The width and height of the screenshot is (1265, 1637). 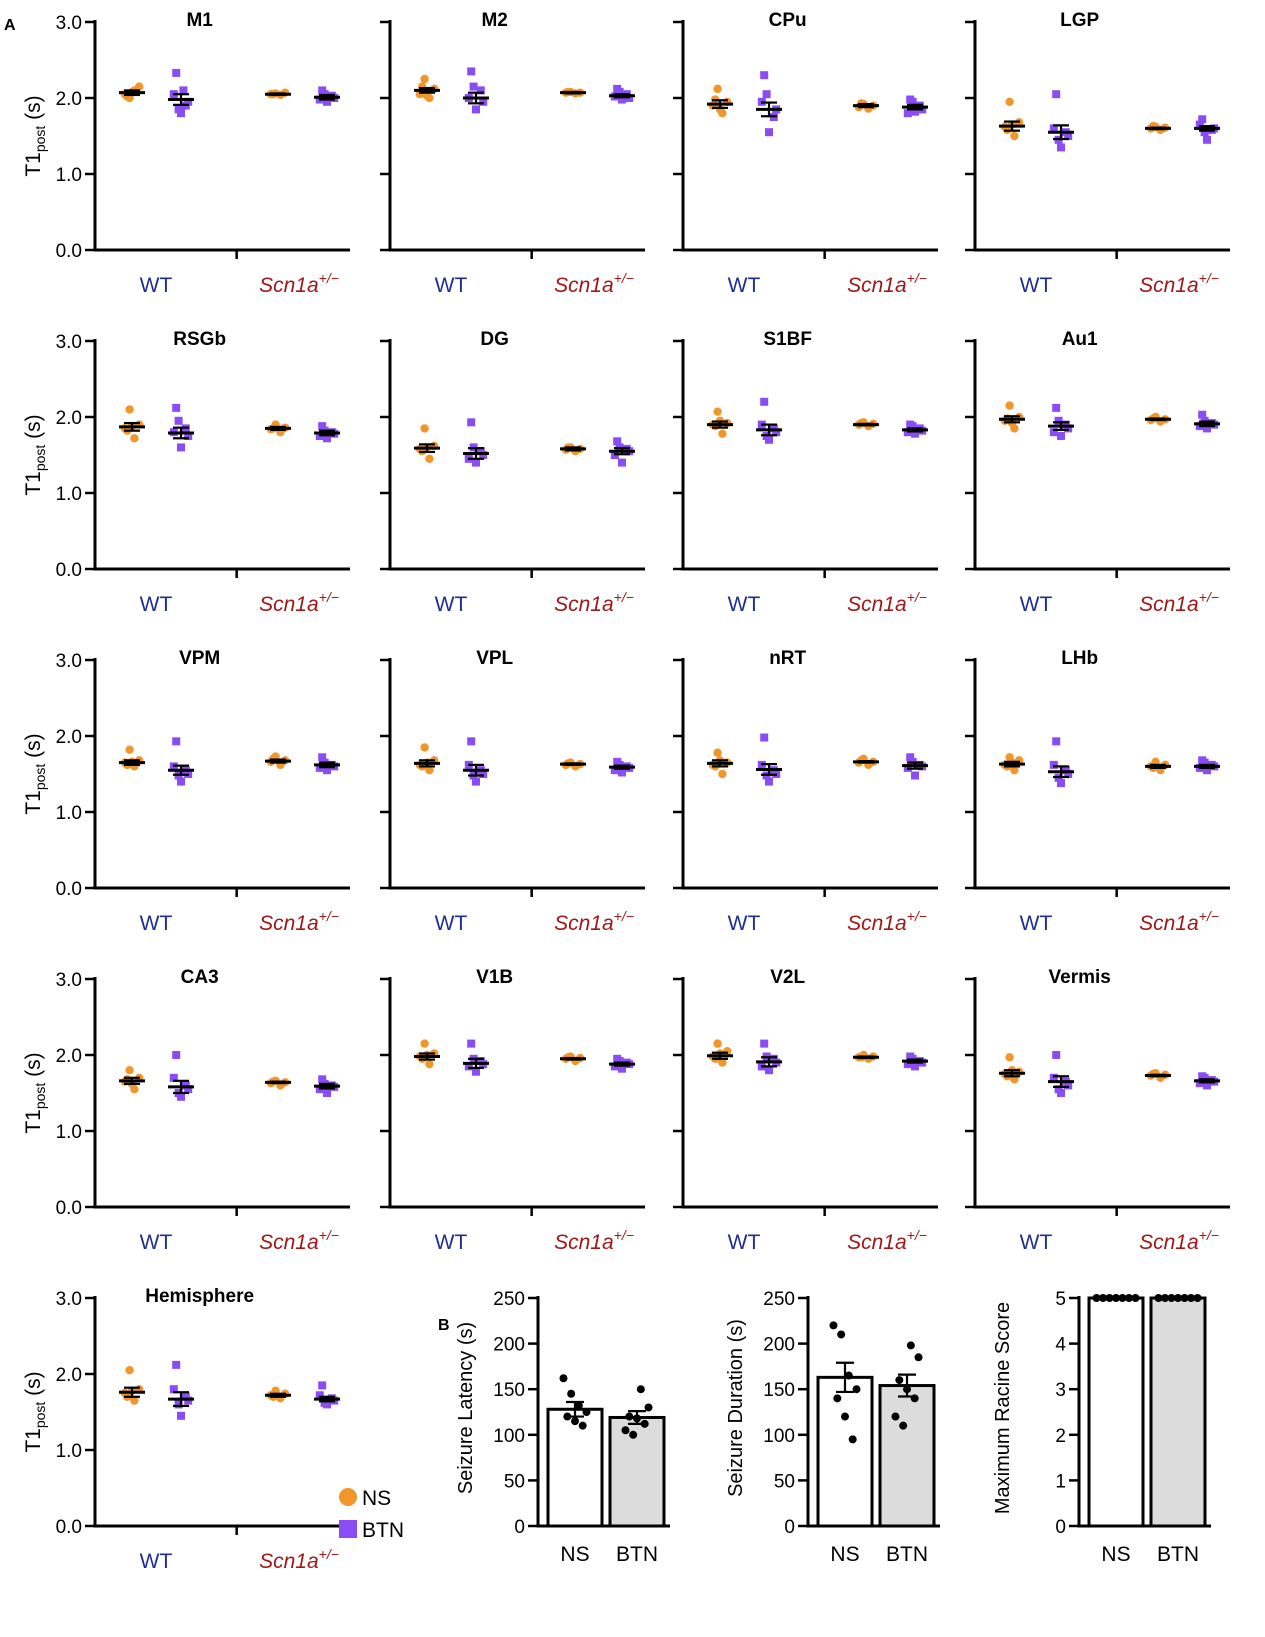 What do you see at coordinates (494, 658) in the screenshot?
I see `chart-title: VPL` at bounding box center [494, 658].